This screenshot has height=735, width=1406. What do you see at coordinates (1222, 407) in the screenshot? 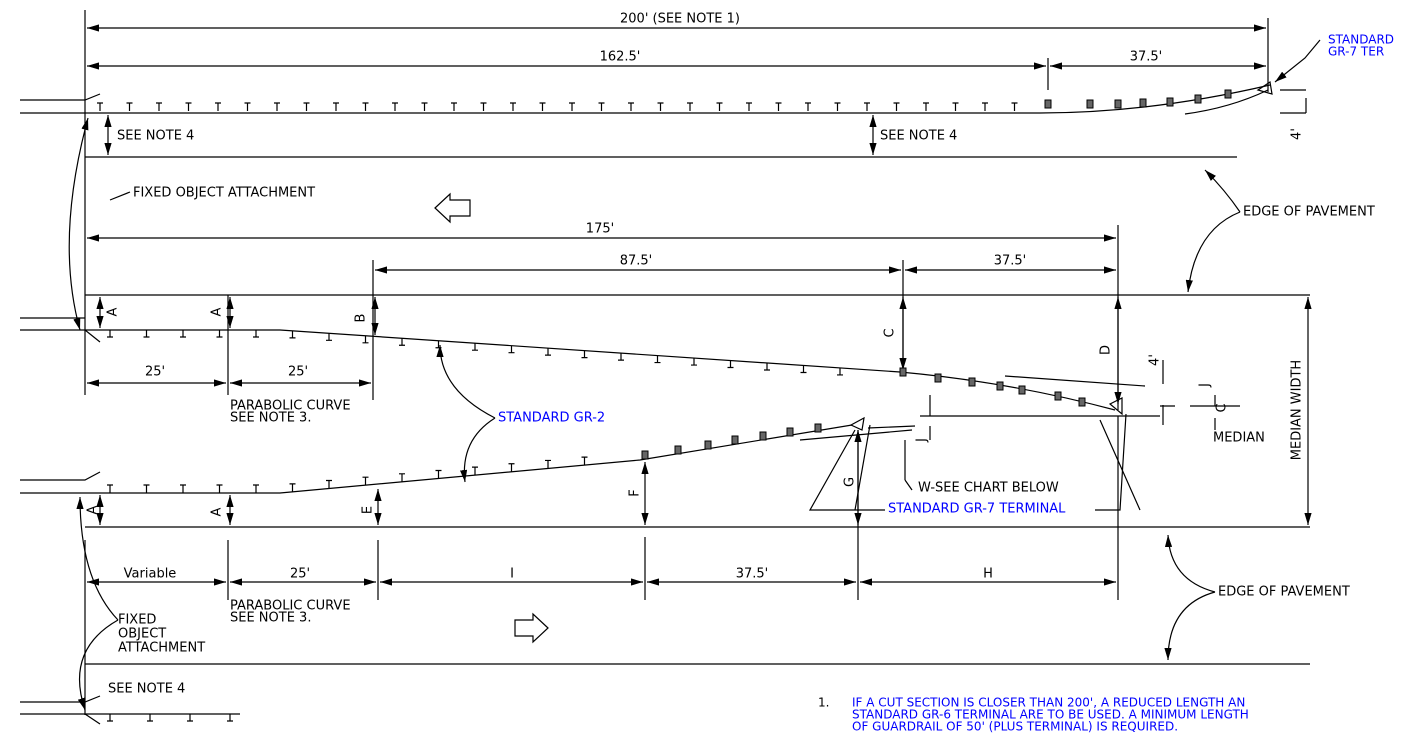
I see `offset-label: C` at bounding box center [1222, 407].